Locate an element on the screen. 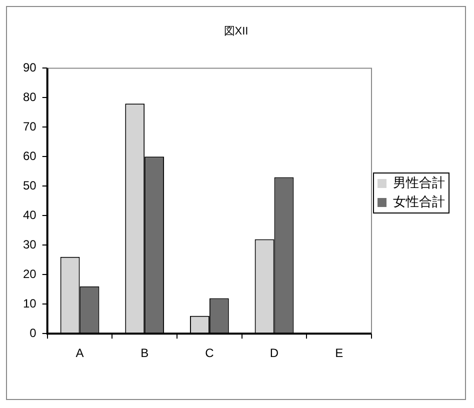 The width and height of the screenshot is (474, 408). x-tick-label: E is located at coordinates (339, 353).